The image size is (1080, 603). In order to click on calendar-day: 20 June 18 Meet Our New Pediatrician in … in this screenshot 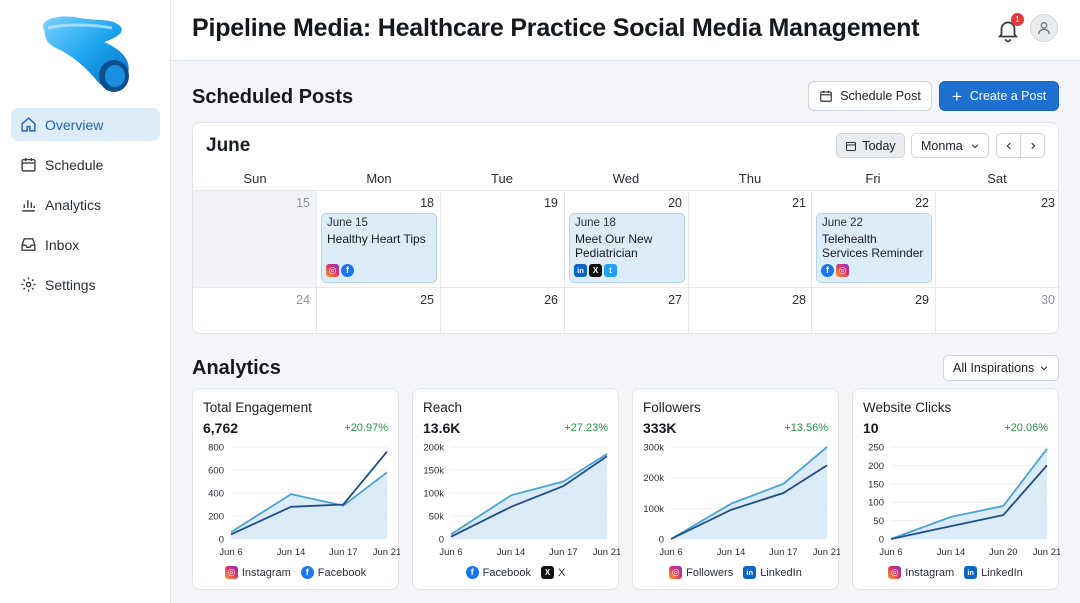, I will do `click(626, 238)`.